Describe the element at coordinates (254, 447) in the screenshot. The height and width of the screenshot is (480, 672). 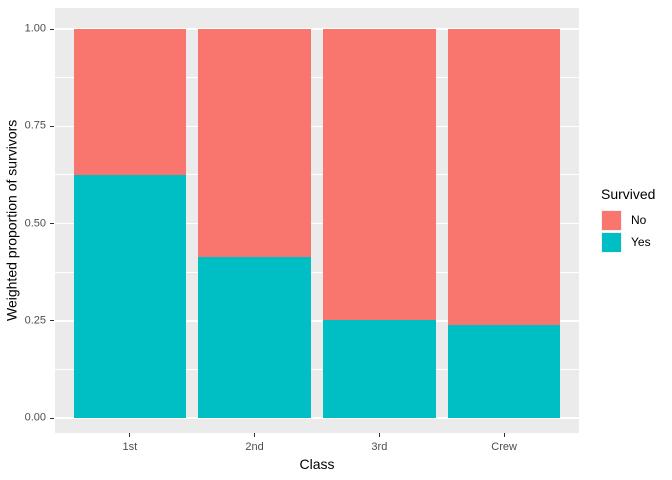
I see `x-tick-label: 2nd` at that location.